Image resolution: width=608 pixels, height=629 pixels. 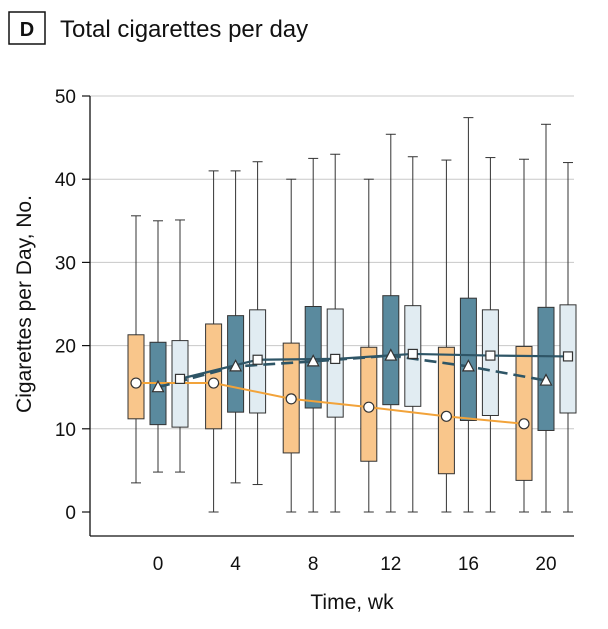 I want to click on median-line-light_blue, so click(x=374, y=366).